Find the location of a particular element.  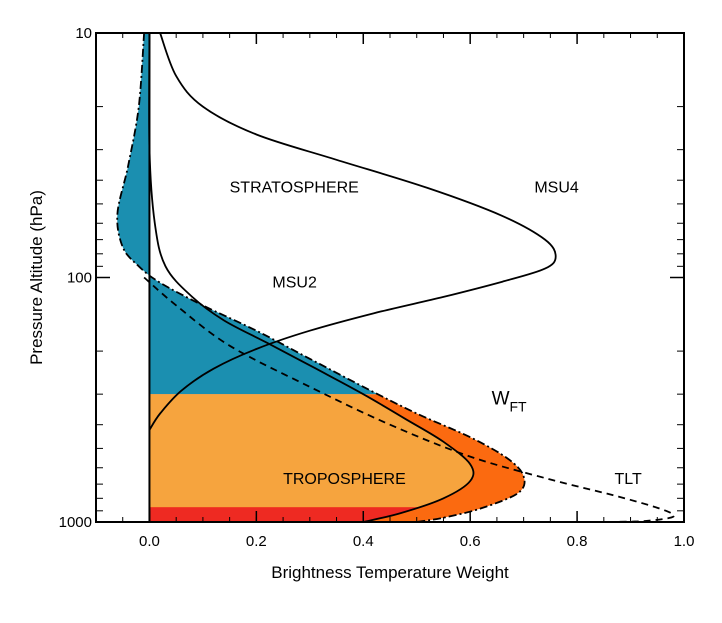

x-axis-title: Brightness Temperature Weight is located at coordinates (390, 572).